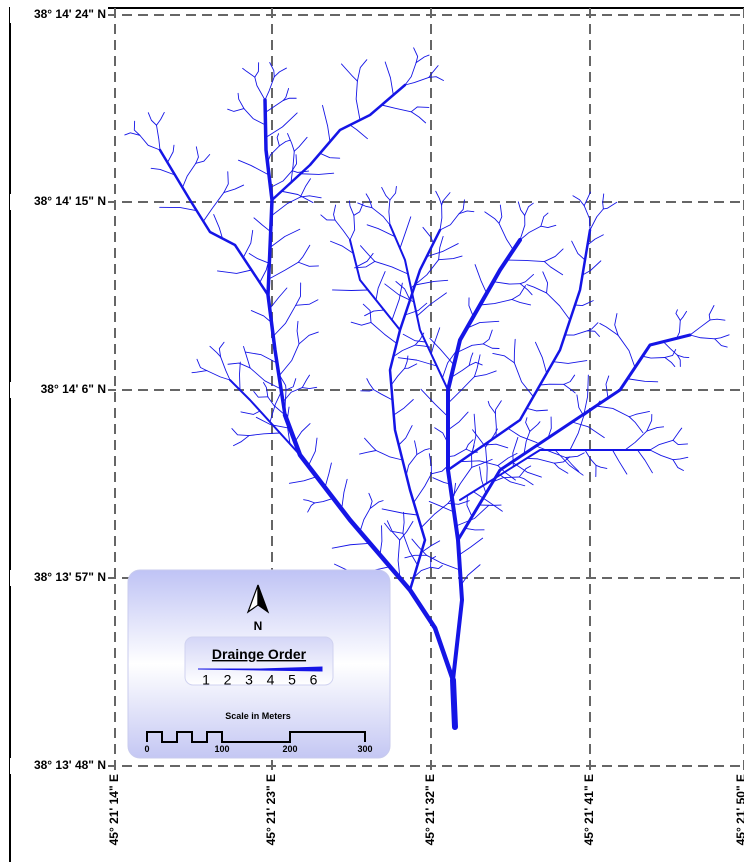  What do you see at coordinates (271, 809) in the screenshot?
I see `longitude-label: 45° 21' 23" E` at bounding box center [271, 809].